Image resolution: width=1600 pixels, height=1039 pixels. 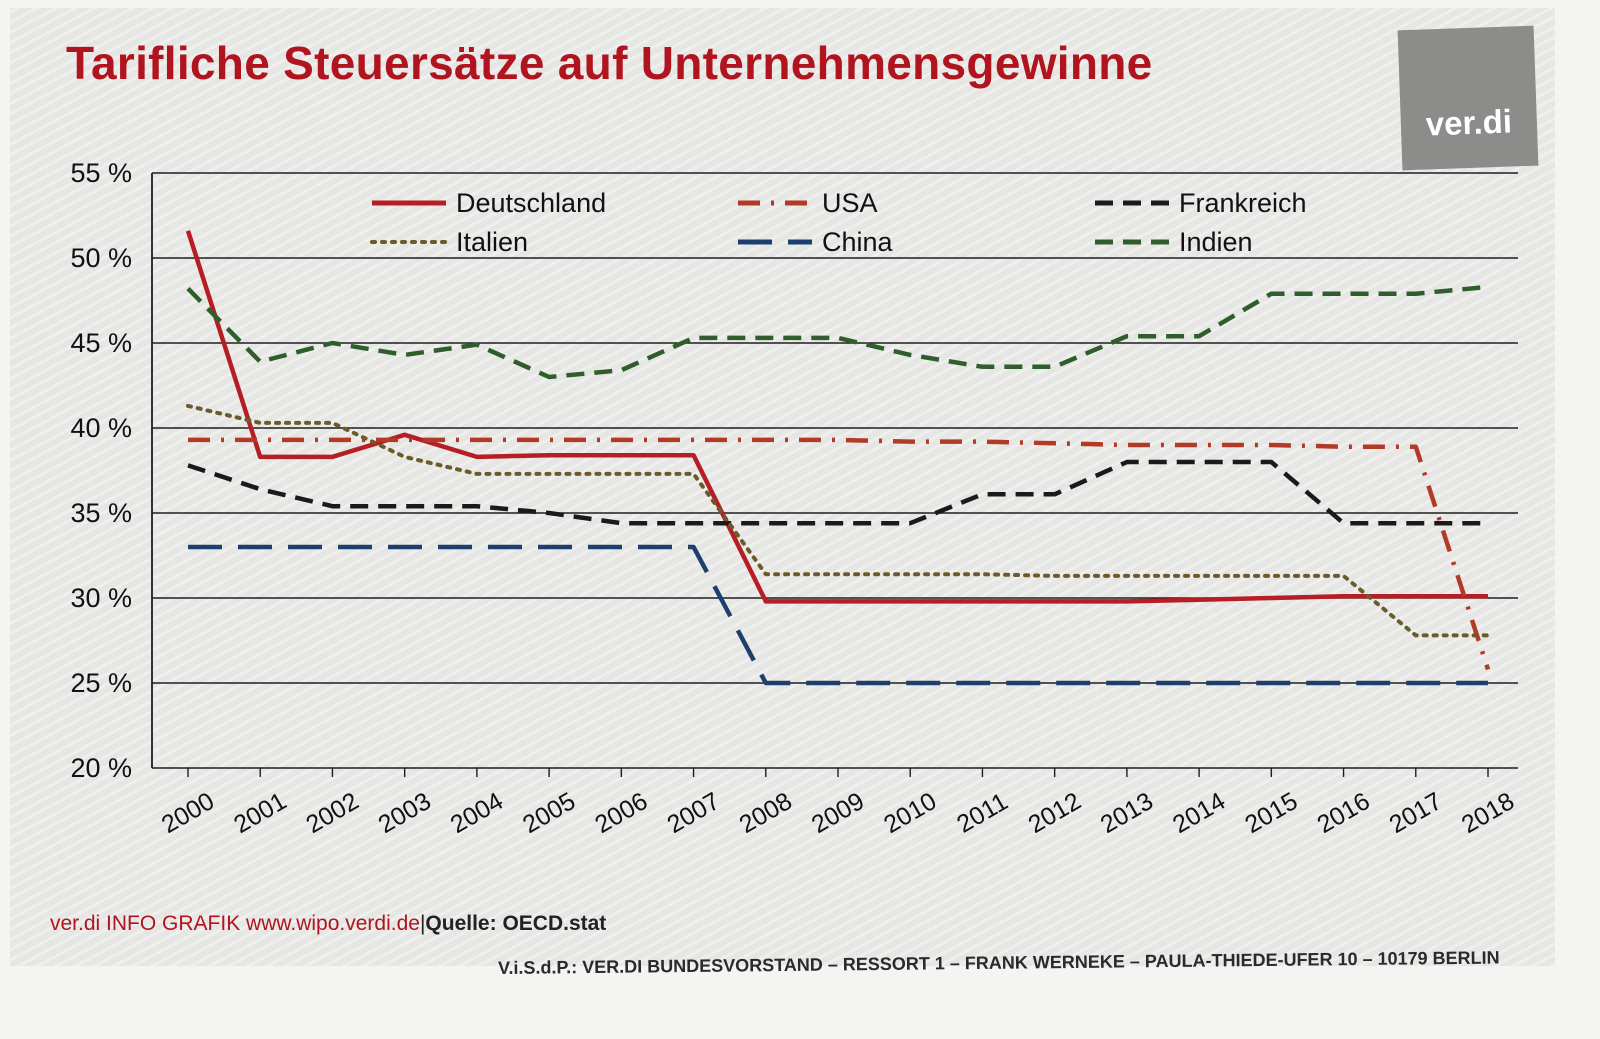 What do you see at coordinates (766, 813) in the screenshot?
I see `x-tick-label: 2008` at bounding box center [766, 813].